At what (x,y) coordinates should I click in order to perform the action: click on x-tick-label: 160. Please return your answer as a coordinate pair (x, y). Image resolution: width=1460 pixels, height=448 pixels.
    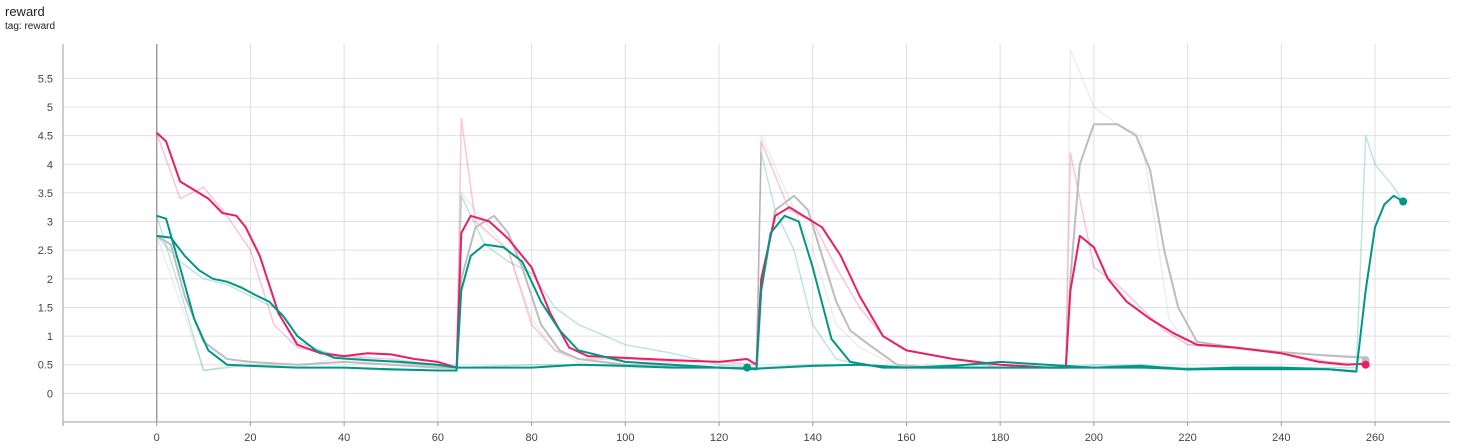
    Looking at the image, I should click on (906, 438).